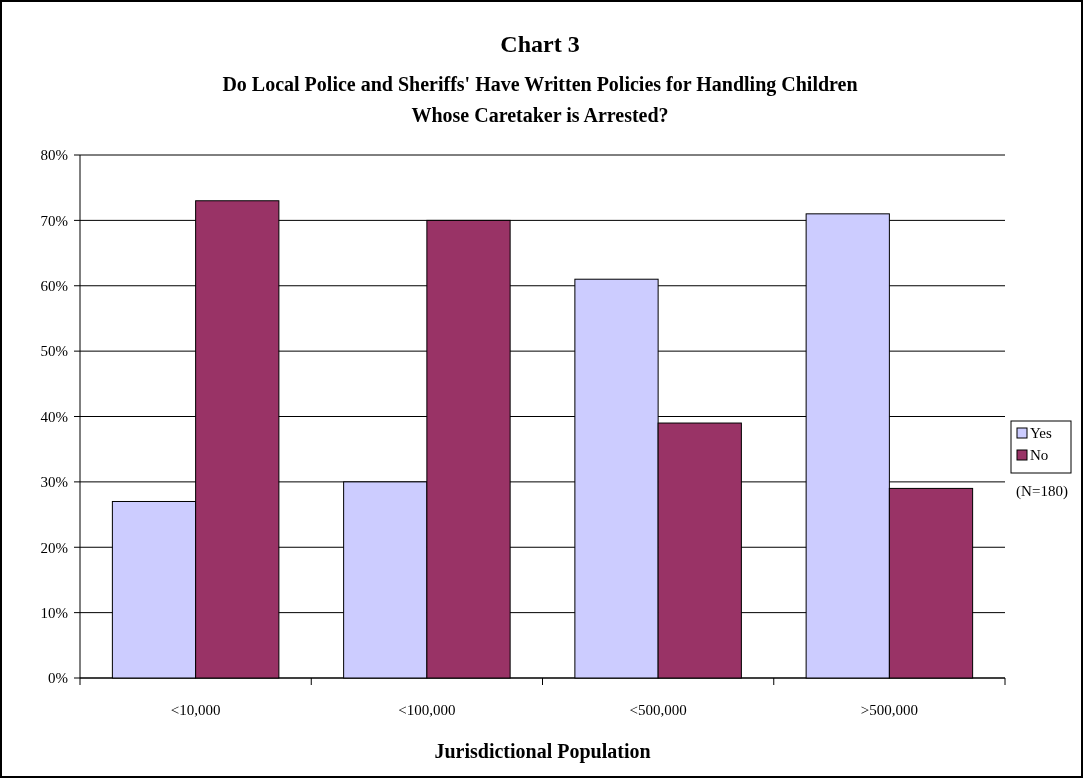 This screenshot has height=778, width=1083. Describe the element at coordinates (54, 416) in the screenshot. I see `y-tick-label: 40%` at that location.